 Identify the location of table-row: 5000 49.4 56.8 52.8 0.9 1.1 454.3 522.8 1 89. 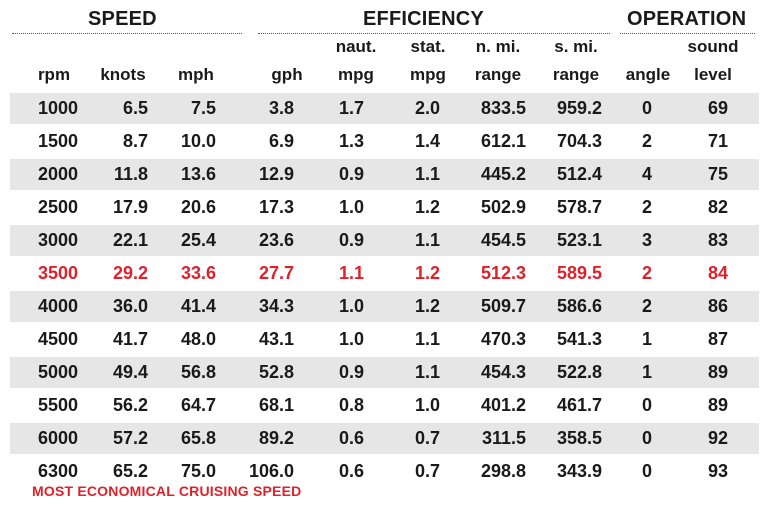
(384, 372).